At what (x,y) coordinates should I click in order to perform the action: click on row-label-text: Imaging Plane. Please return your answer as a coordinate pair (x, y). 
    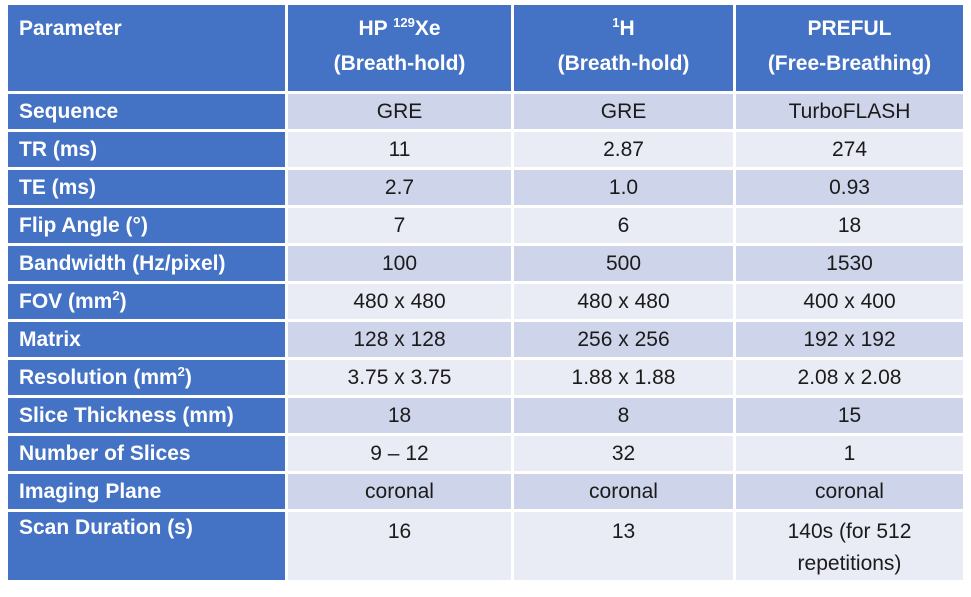
    Looking at the image, I should click on (90, 491).